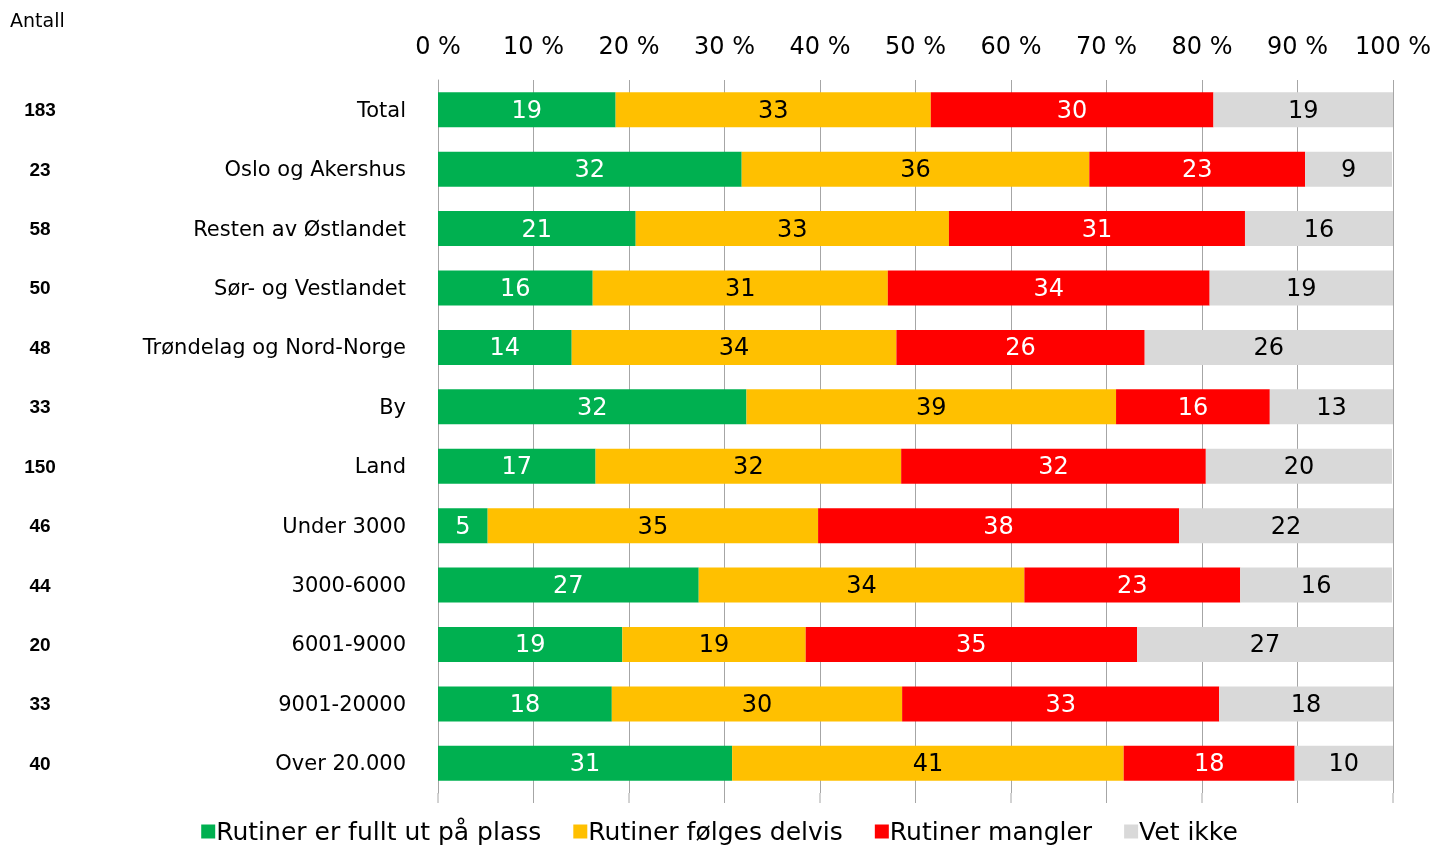 Image resolution: width=1439 pixels, height=853 pixels. I want to click on data-label: 23, so click(1197, 169).